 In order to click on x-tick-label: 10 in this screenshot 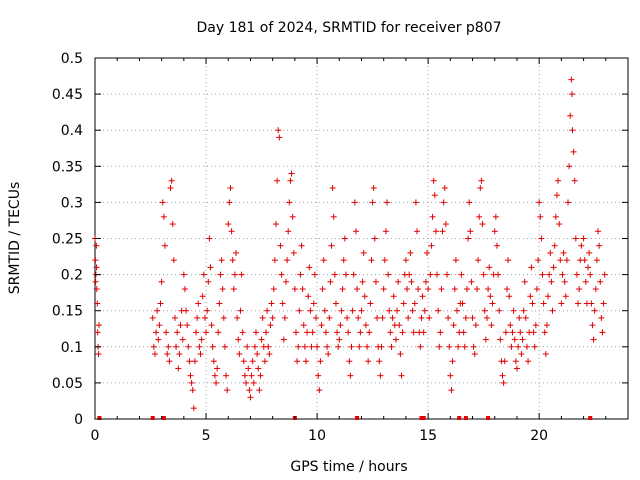, I will do `click(317, 436)`.